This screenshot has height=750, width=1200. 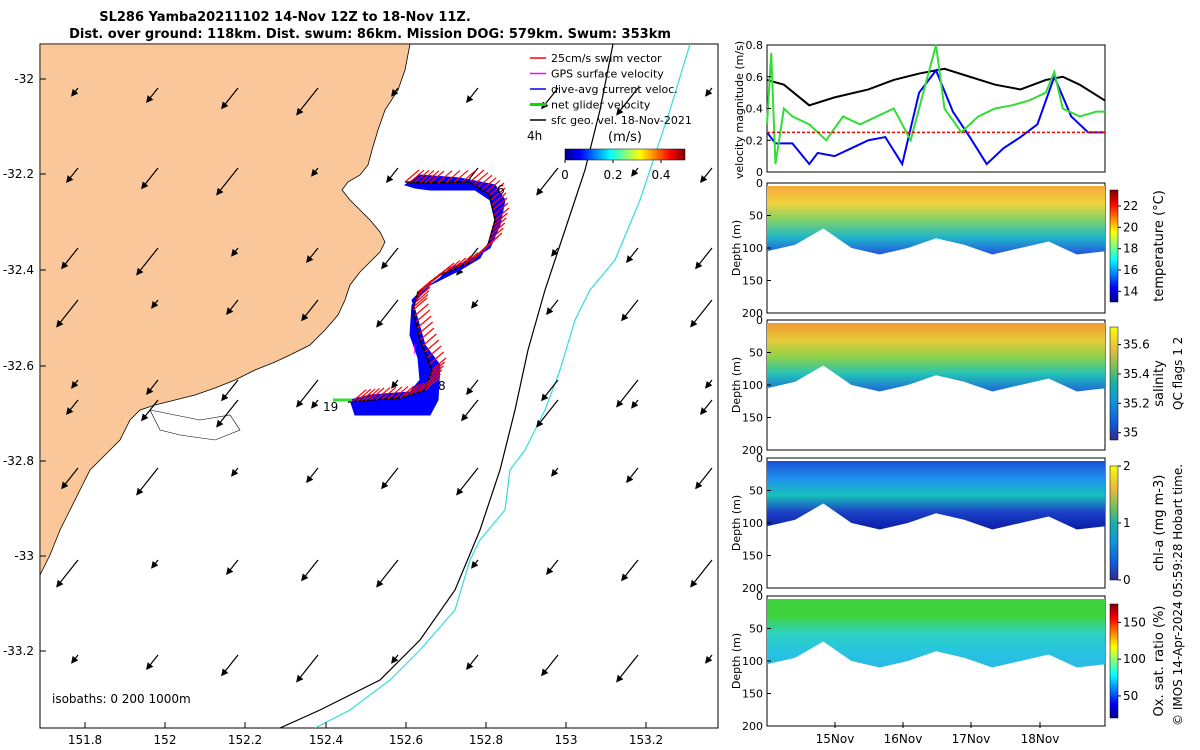 I want to click on lake, so click(x=195, y=425).